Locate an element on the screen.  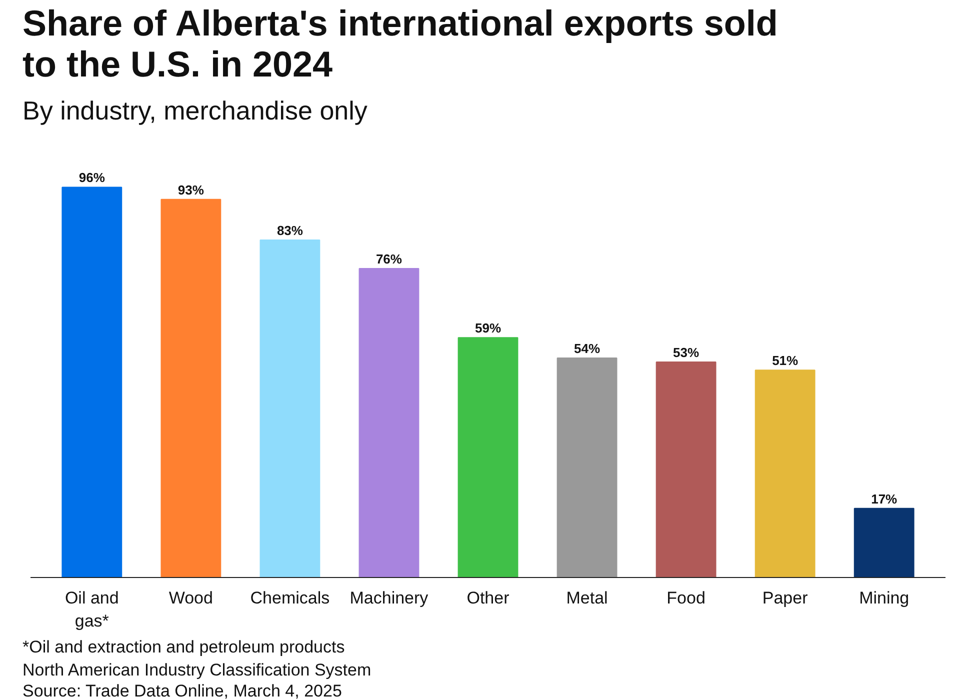
x-tick-label: Oil and gas* is located at coordinates (91, 609).